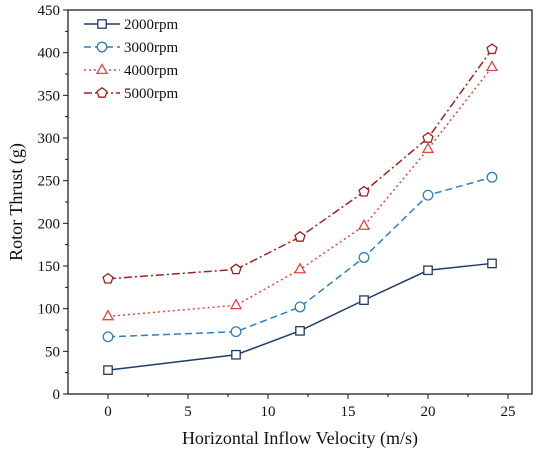  I want to click on legend-label: 4000rpm, so click(151, 71).